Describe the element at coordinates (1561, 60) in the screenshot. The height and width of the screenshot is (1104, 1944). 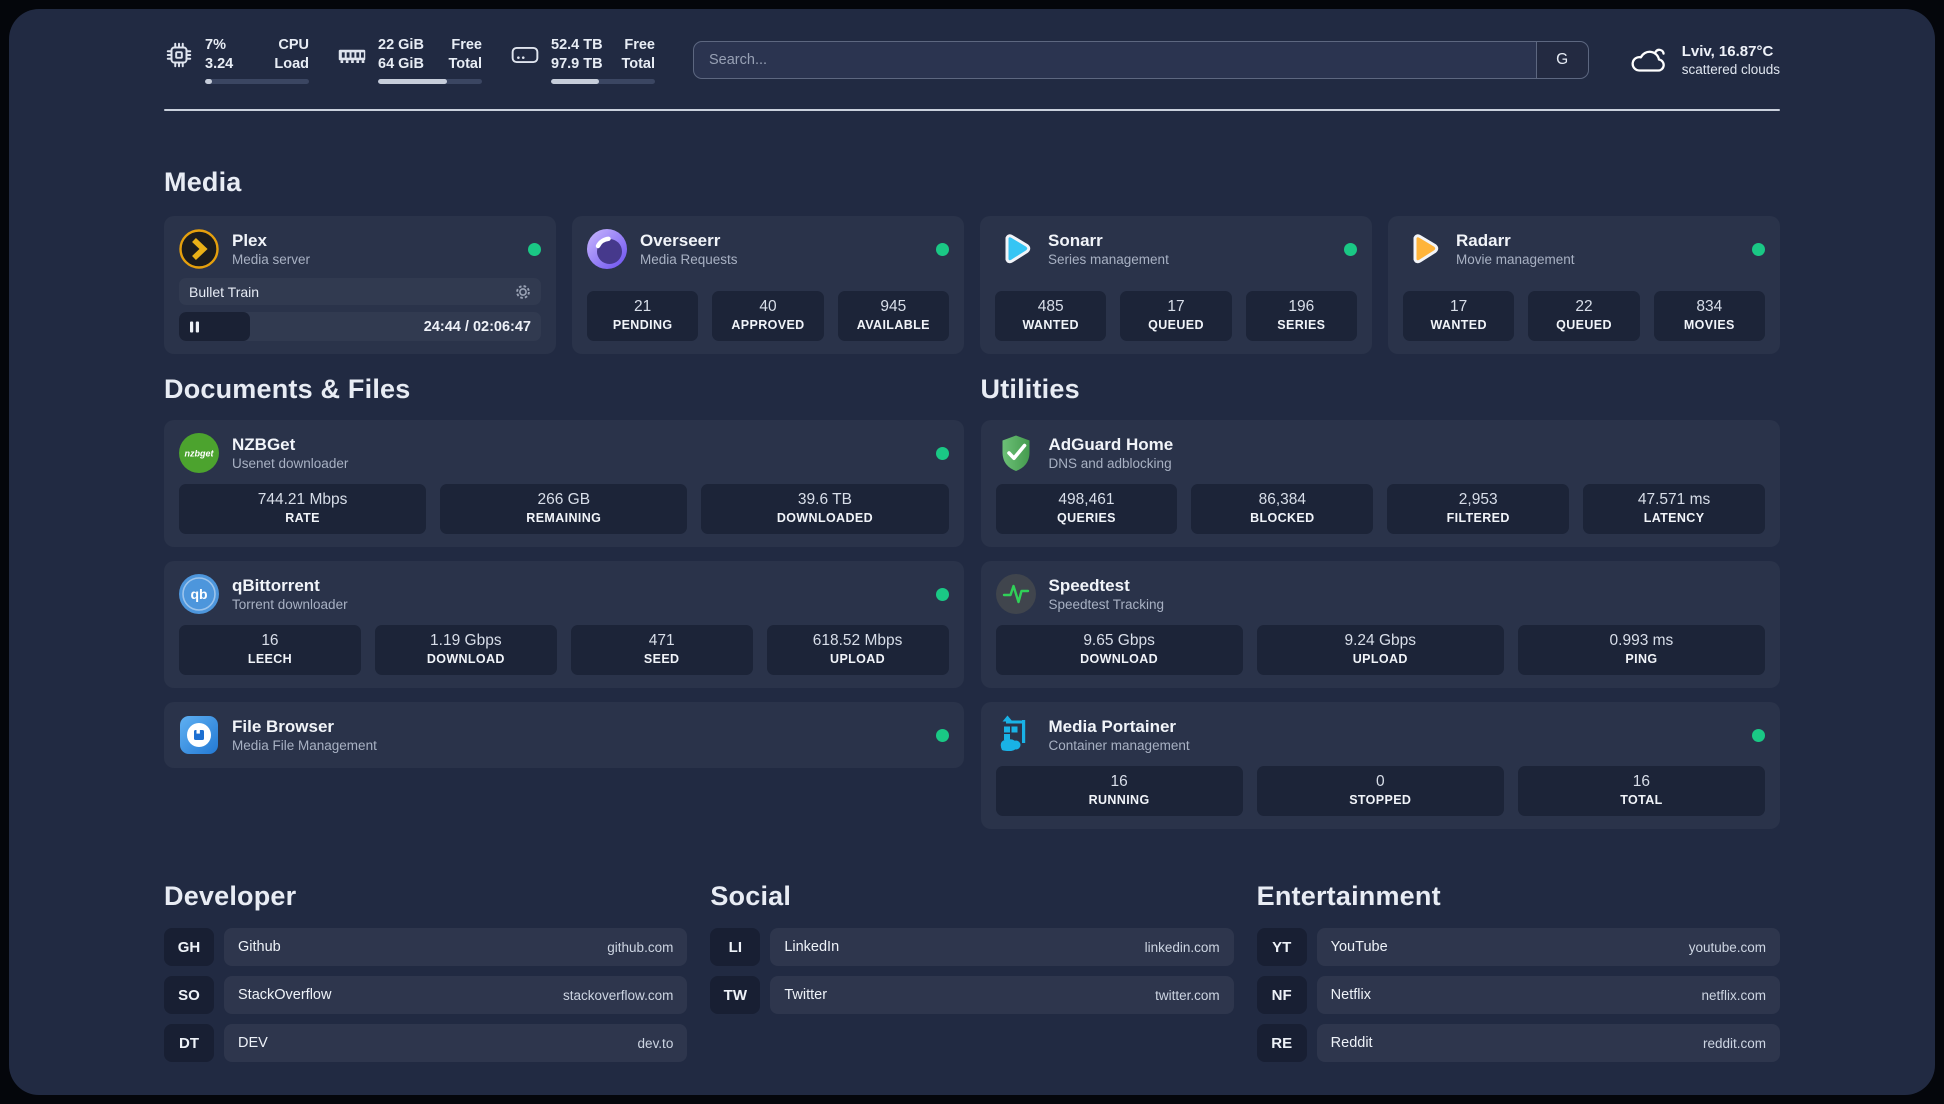
I see `search-engine-button: G` at that location.